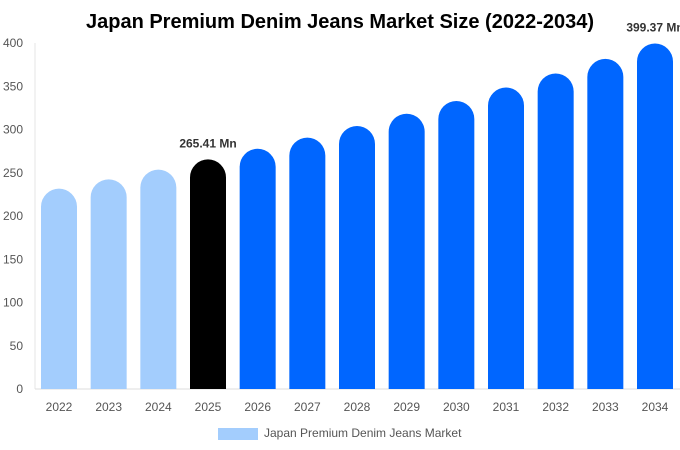  What do you see at coordinates (406, 251) in the screenshot?
I see `bar-2029` at bounding box center [406, 251].